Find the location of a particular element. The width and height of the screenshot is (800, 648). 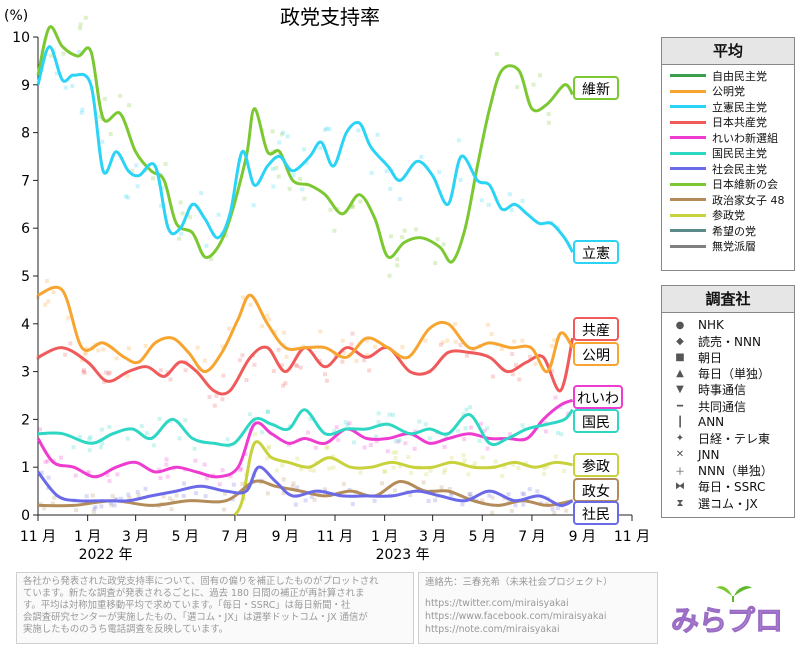

average-legend-item: 立憲民主党 is located at coordinates (728, 107).